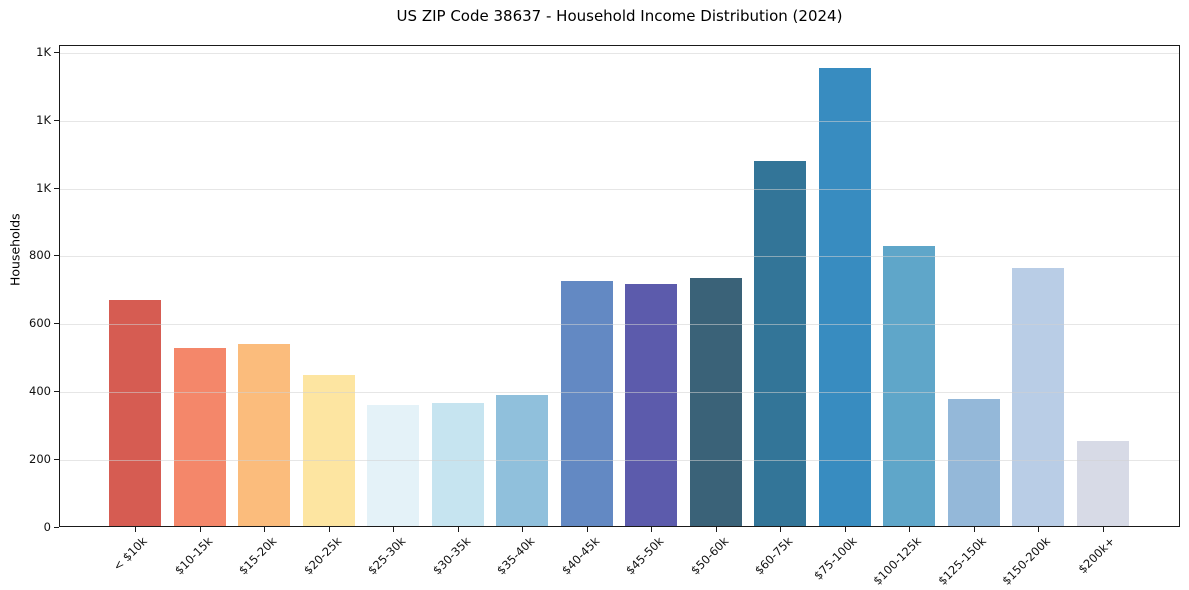 The width and height of the screenshot is (1189, 590). I want to click on bar-$15-20k, so click(264, 435).